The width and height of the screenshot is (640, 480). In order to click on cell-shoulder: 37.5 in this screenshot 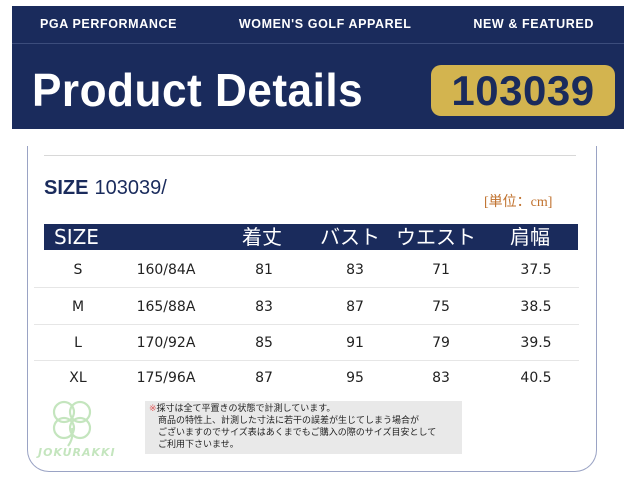, I will do `click(536, 270)`.